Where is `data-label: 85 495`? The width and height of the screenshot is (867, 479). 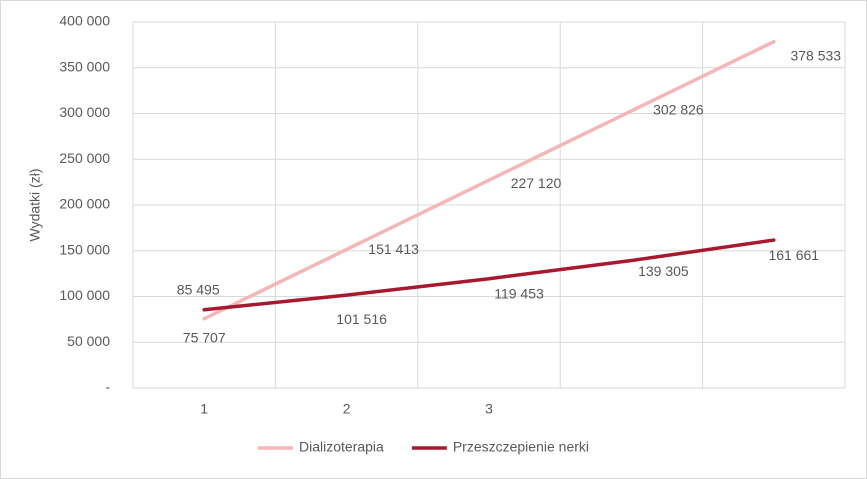
data-label: 85 495 is located at coordinates (198, 289).